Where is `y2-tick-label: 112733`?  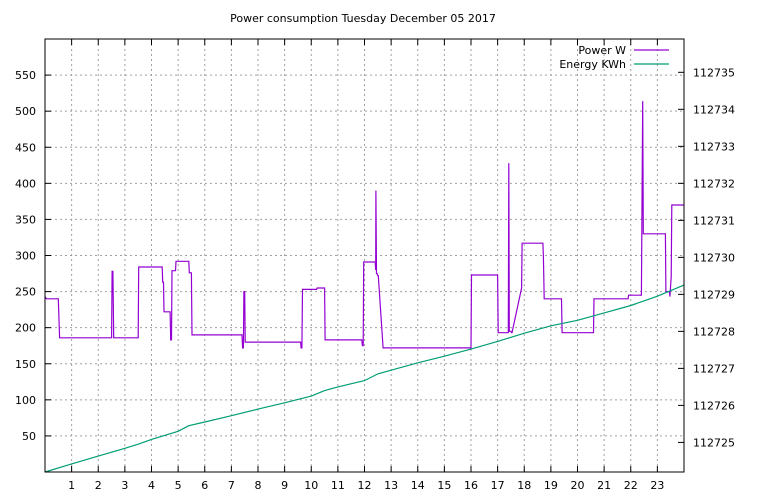 y2-tick-label: 112733 is located at coordinates (714, 146).